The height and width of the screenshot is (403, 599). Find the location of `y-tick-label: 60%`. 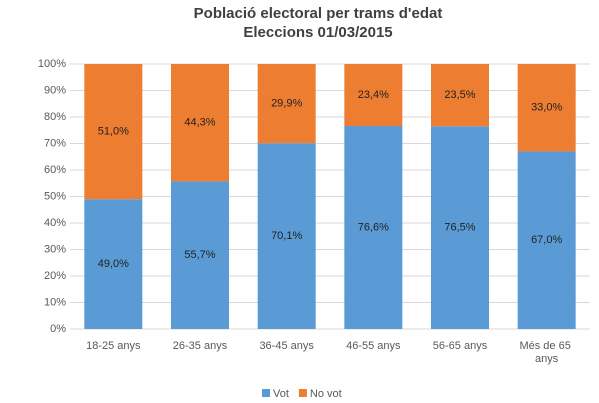

y-tick-label: 60% is located at coordinates (55, 170).